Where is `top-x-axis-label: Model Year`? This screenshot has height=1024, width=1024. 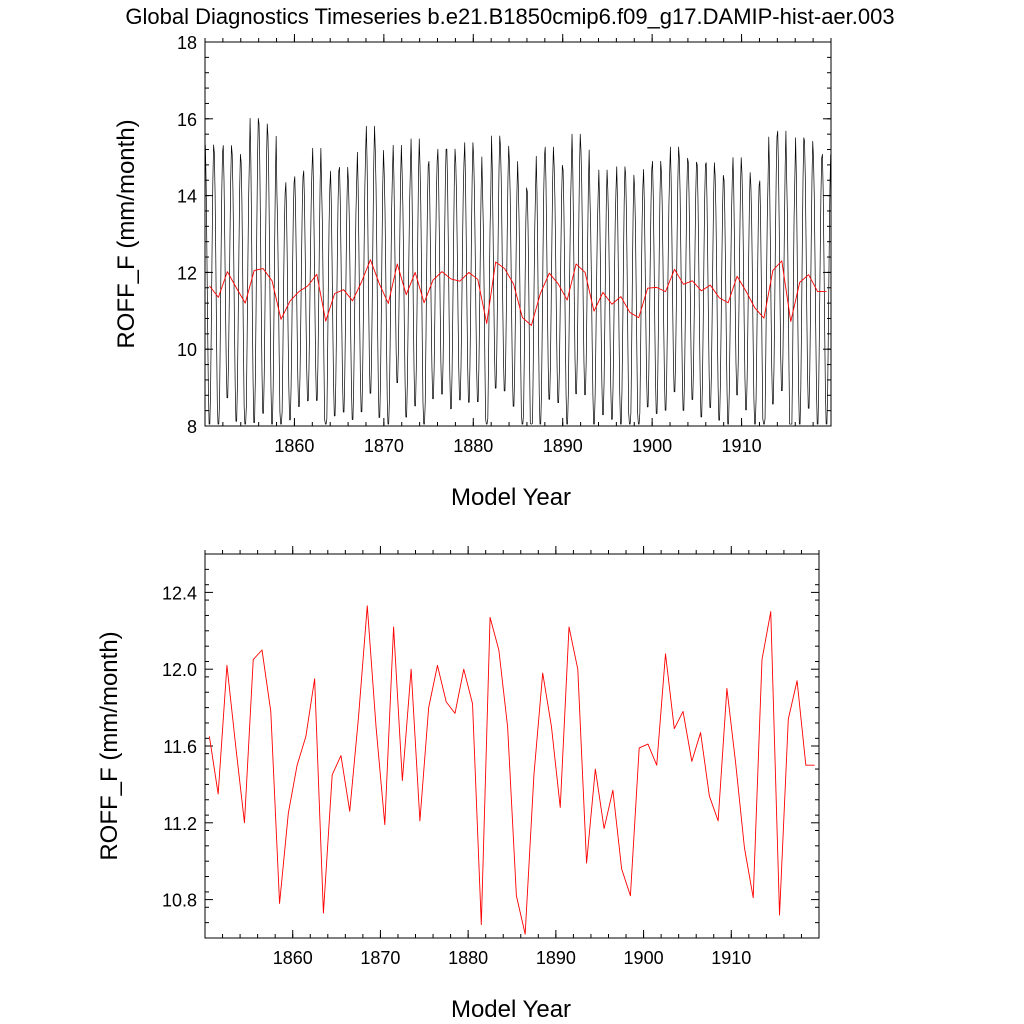
top-x-axis-label: Model Year is located at coordinates (511, 497).